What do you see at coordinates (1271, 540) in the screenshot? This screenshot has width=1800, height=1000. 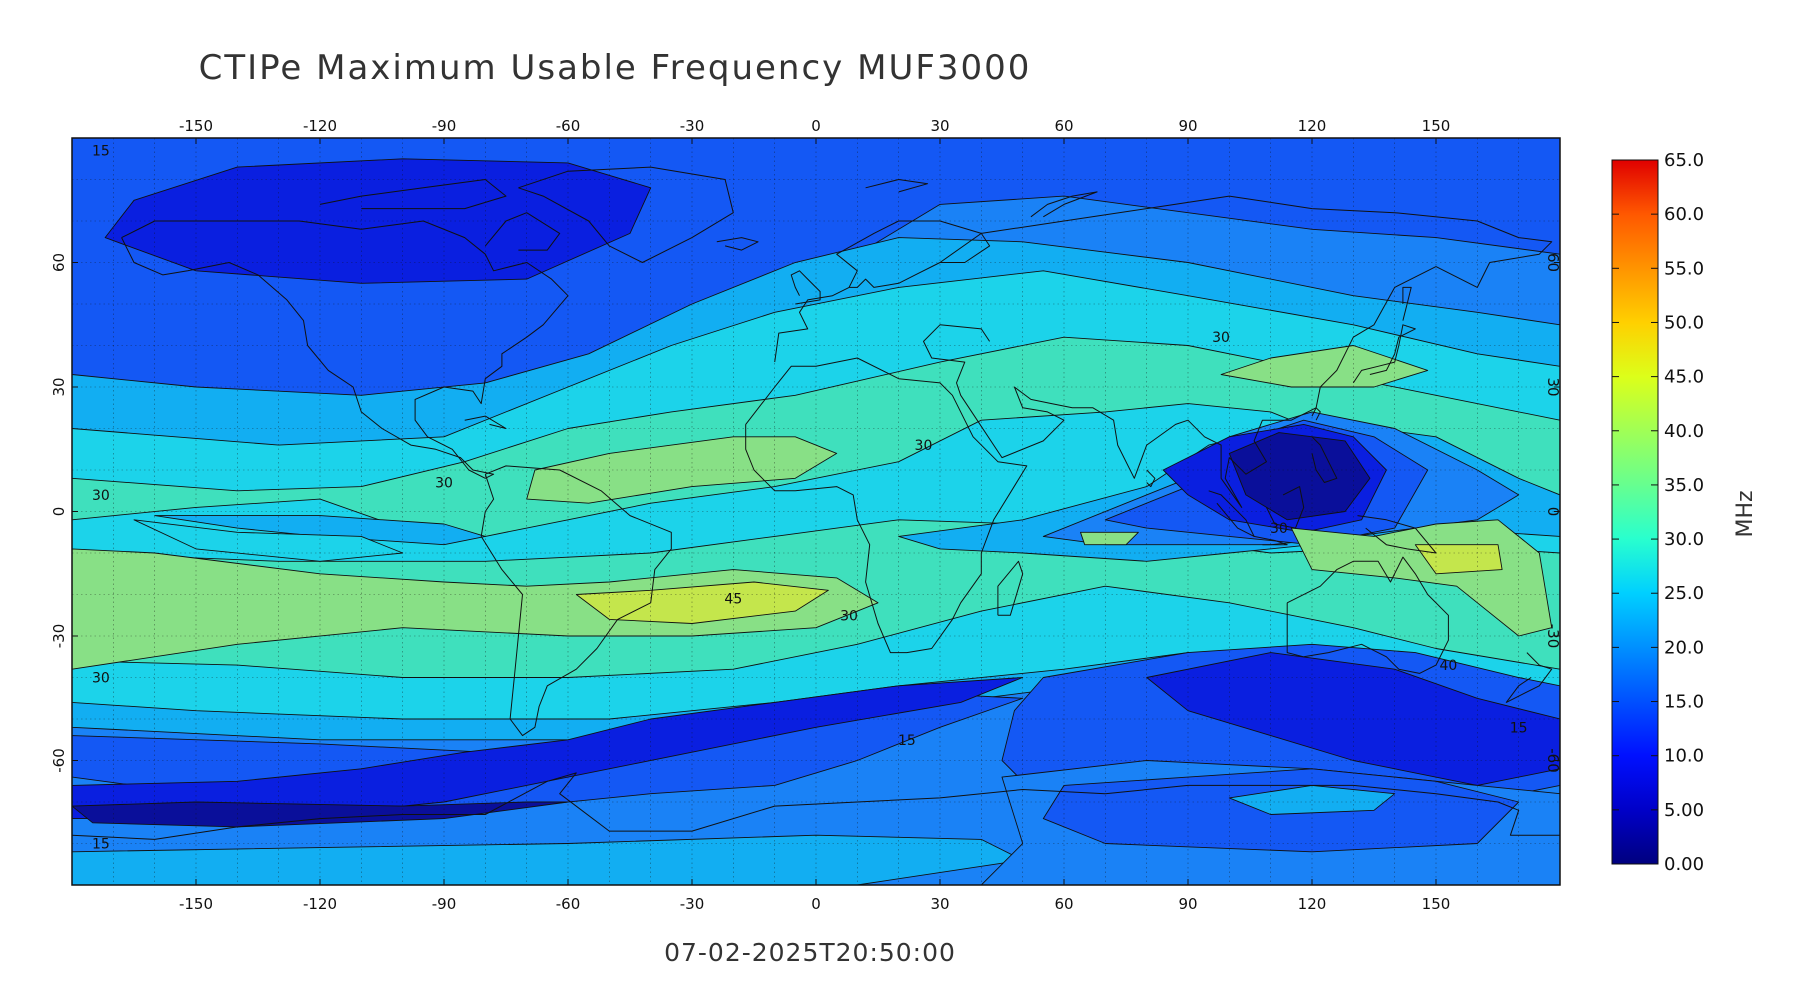 I see `coast-java` at bounding box center [1271, 540].